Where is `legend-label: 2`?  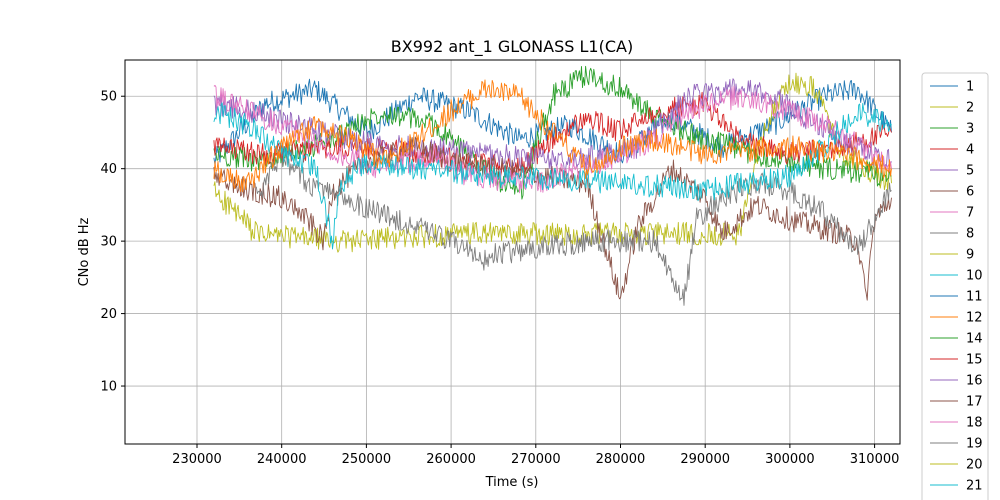
legend-label: 2 is located at coordinates (970, 108).